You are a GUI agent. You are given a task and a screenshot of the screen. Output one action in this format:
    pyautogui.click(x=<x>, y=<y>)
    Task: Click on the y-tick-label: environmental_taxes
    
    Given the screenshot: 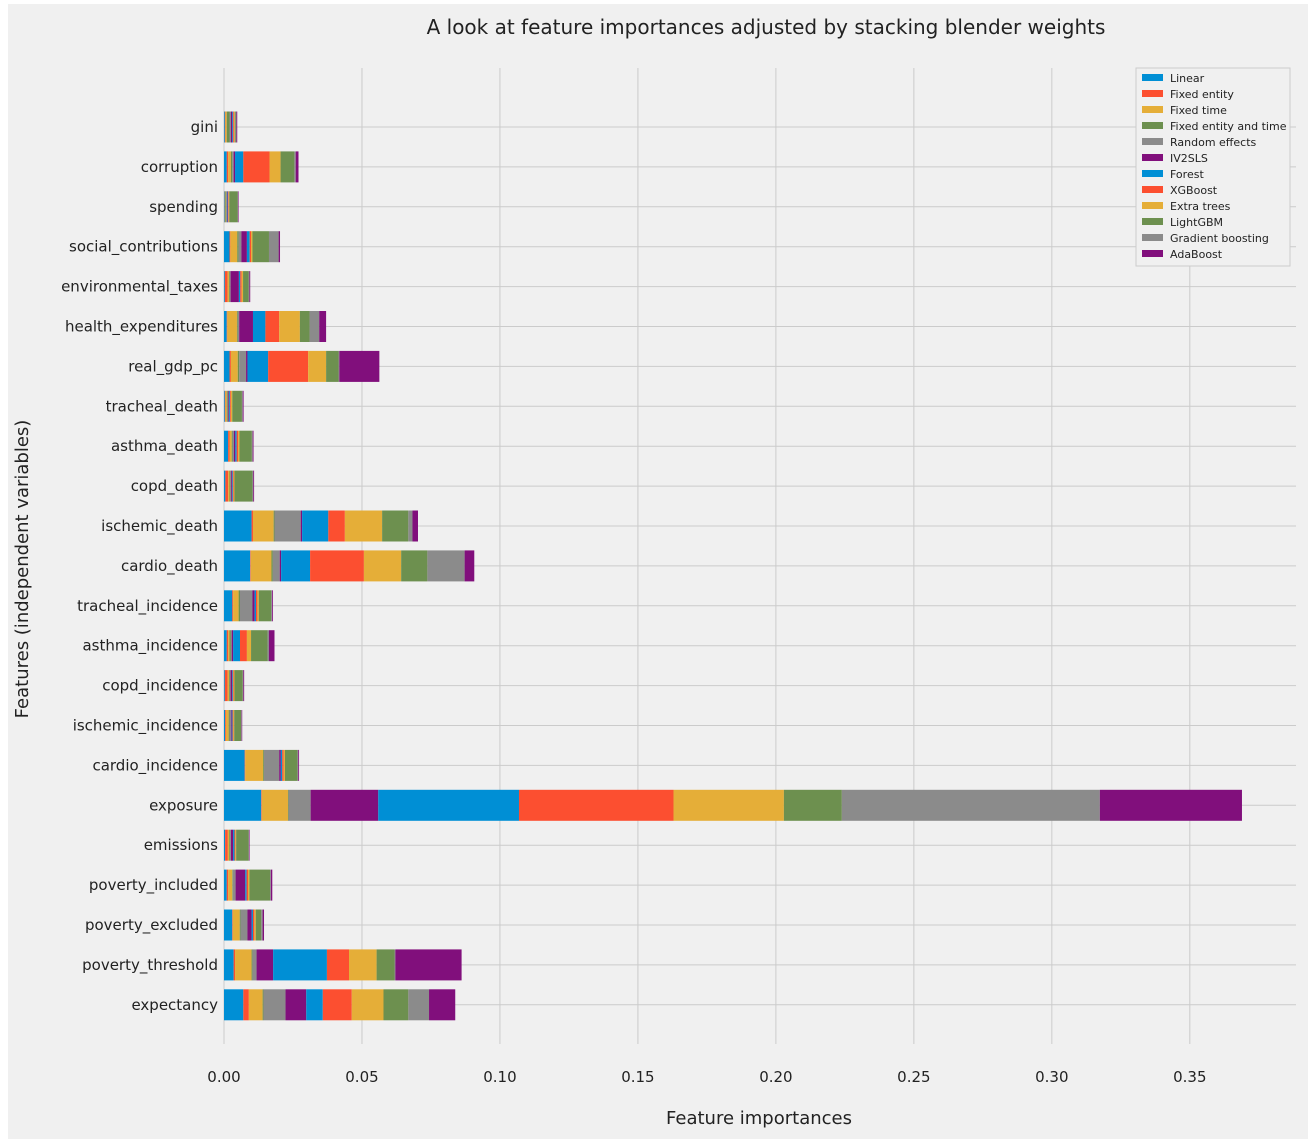 What is the action you would take?
    pyautogui.click(x=139, y=287)
    